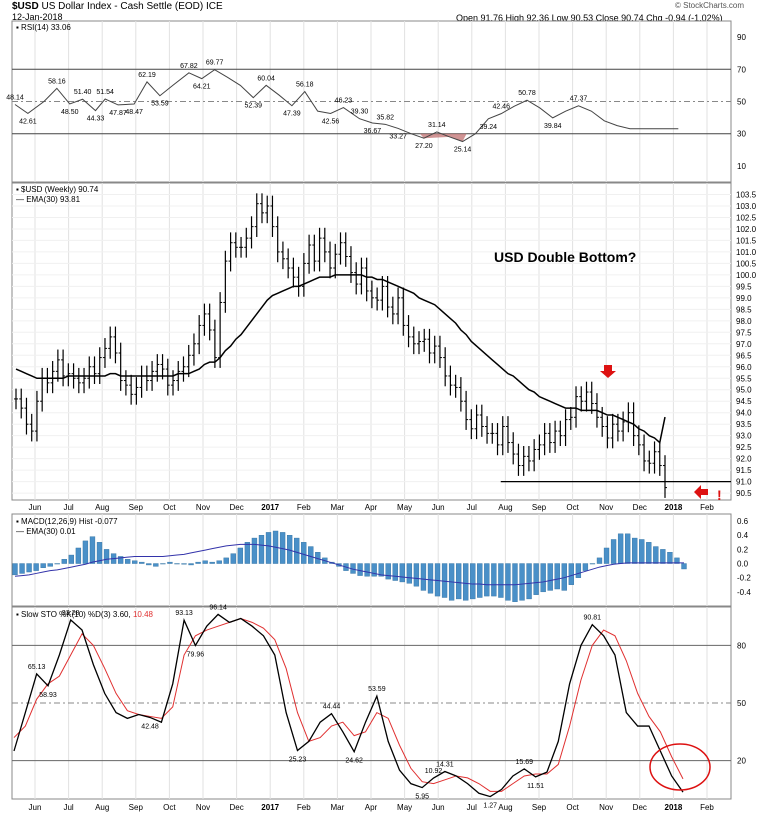  I want to click on x-tick-label: Oct, so click(169, 507).